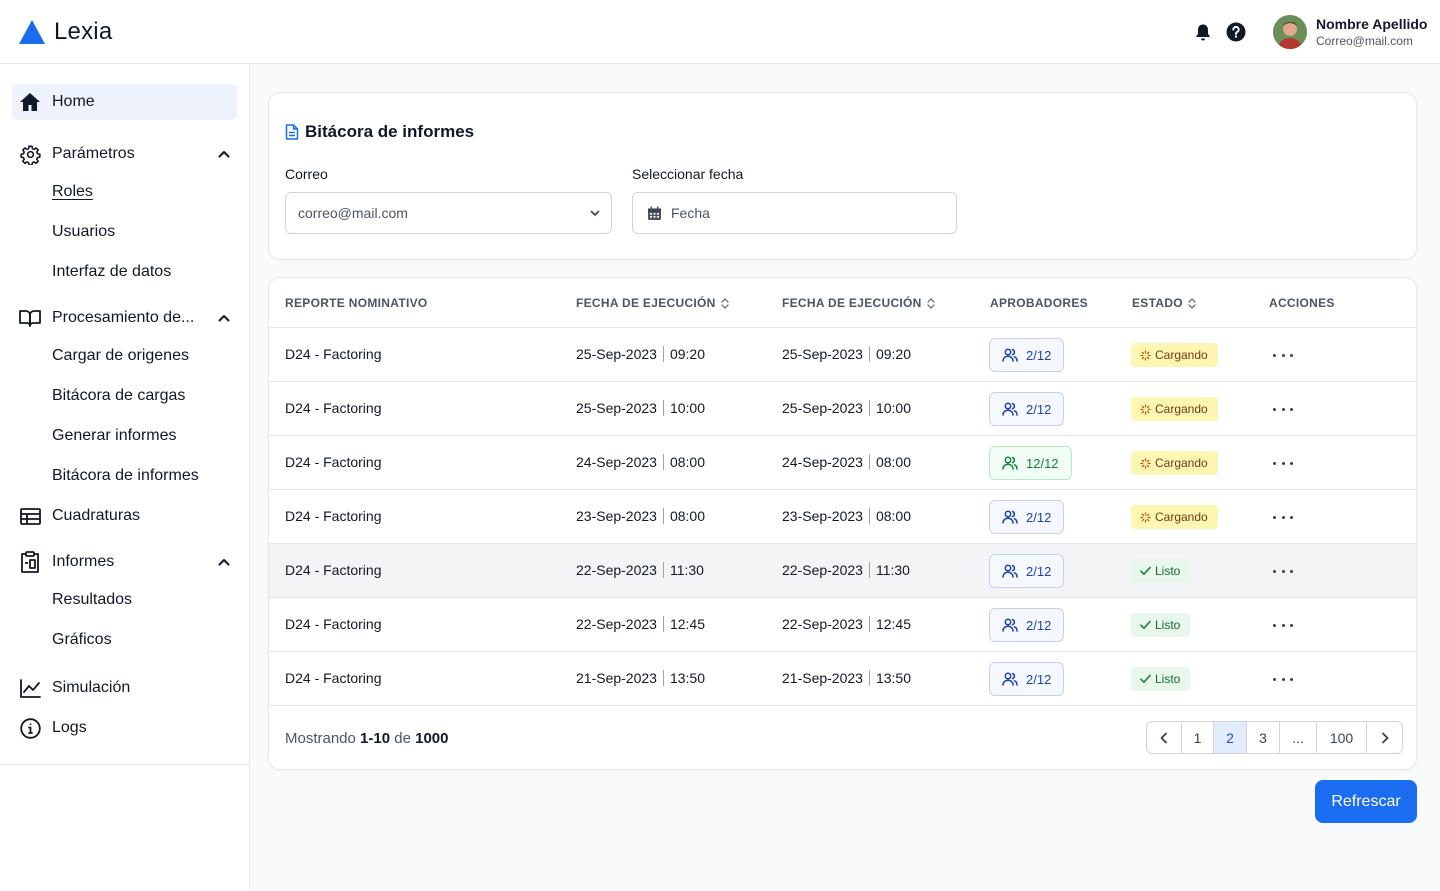 This screenshot has width=1440, height=891. I want to click on execution-date-2: 25-Sep-2023 09:20, so click(846, 354).